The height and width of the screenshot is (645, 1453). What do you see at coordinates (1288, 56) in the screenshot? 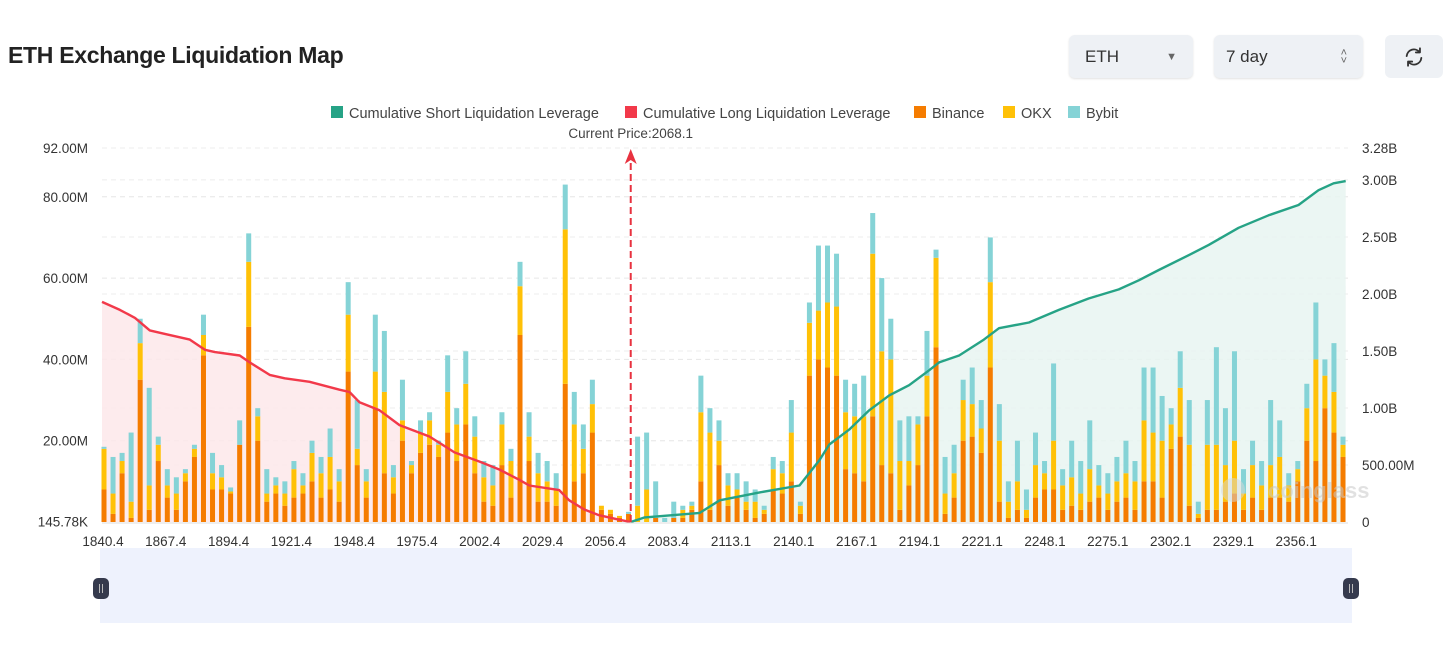
I see `period-select: 7 day ˄ ˅` at bounding box center [1288, 56].